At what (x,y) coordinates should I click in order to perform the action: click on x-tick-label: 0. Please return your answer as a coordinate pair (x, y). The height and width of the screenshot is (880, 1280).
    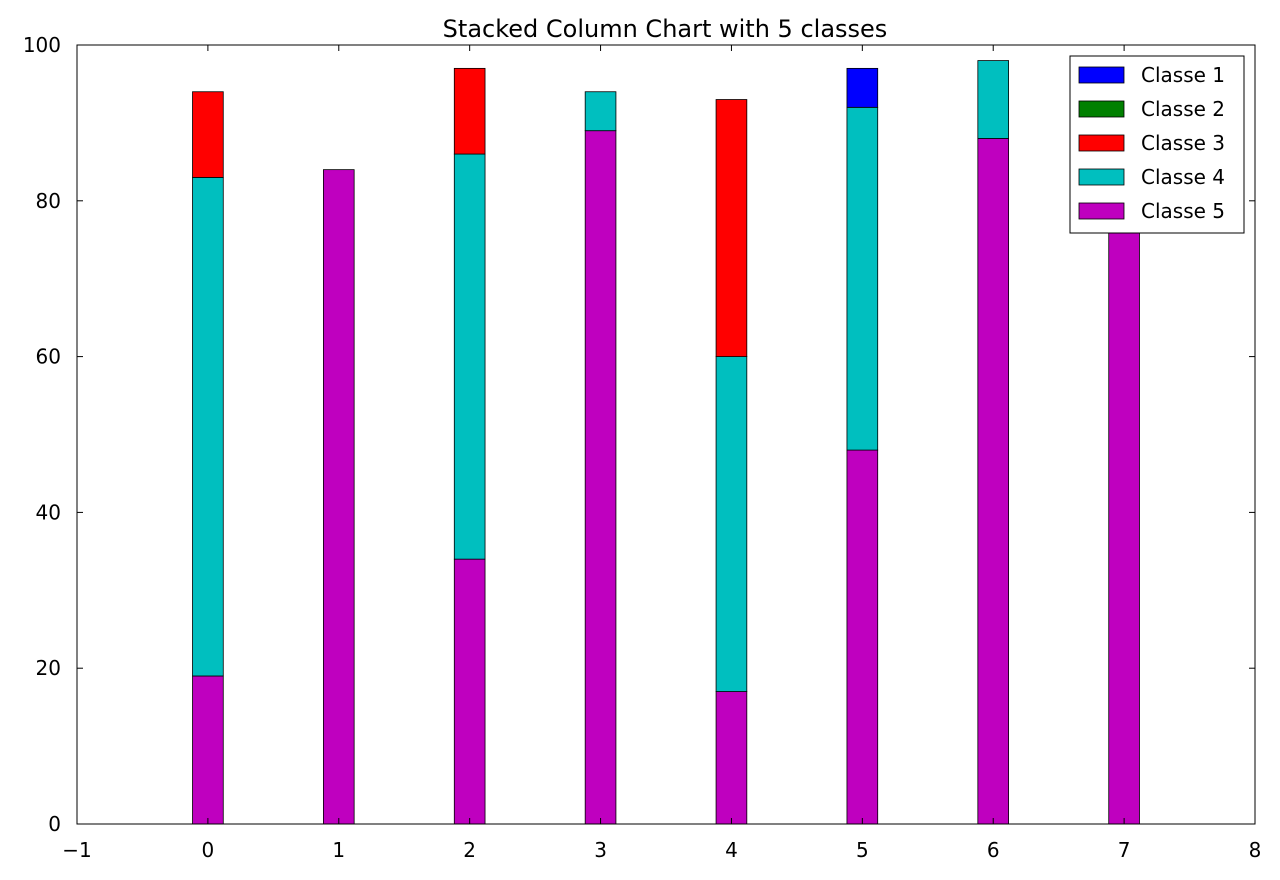
    Looking at the image, I should click on (208, 850).